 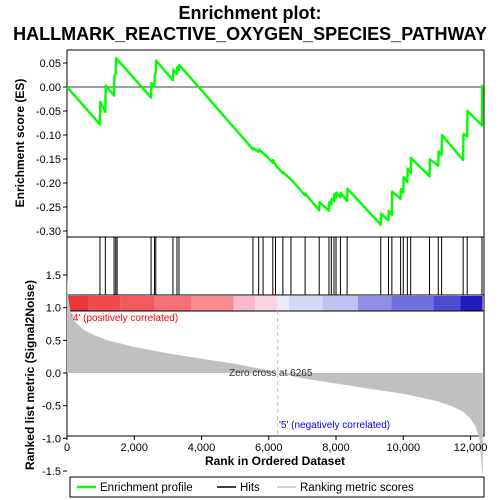 I want to click on es-tick-label: -0.15, so click(x=48, y=160).